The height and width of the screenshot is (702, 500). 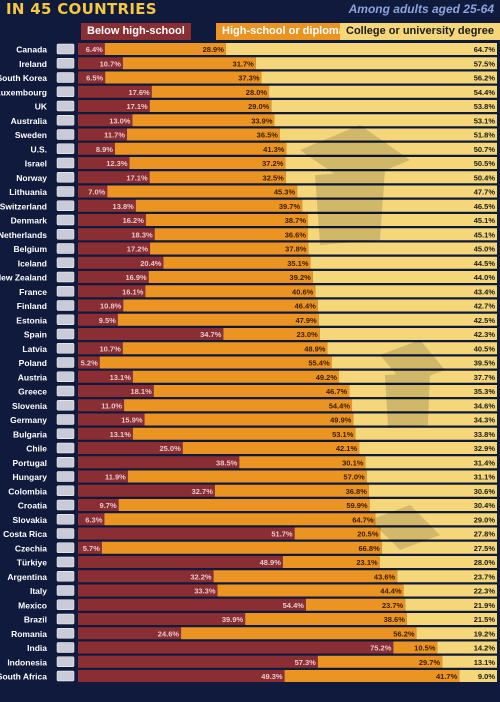 I want to click on country-label: Estonia, so click(x=31, y=320).